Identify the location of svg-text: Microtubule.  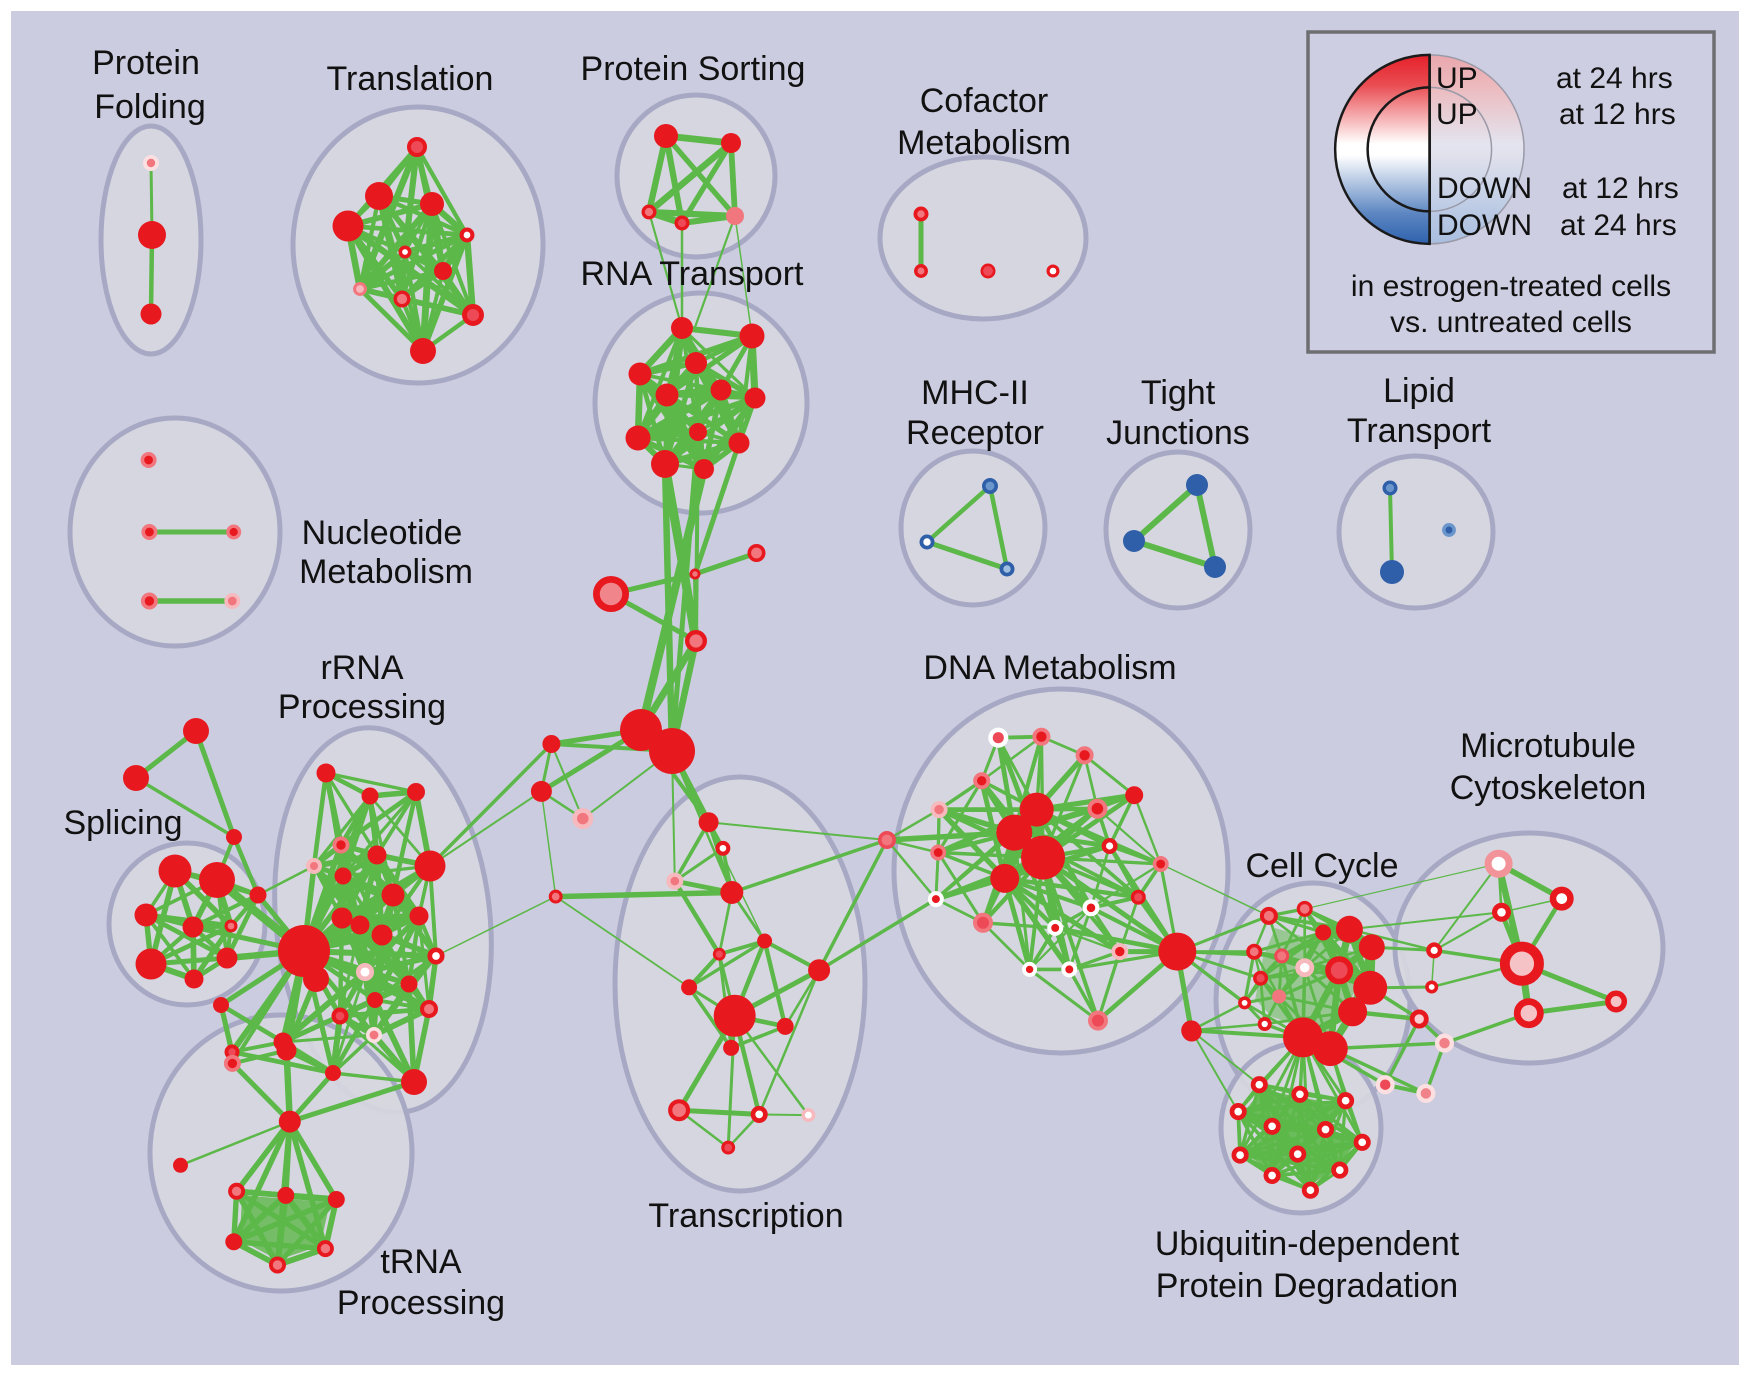
(1548, 746).